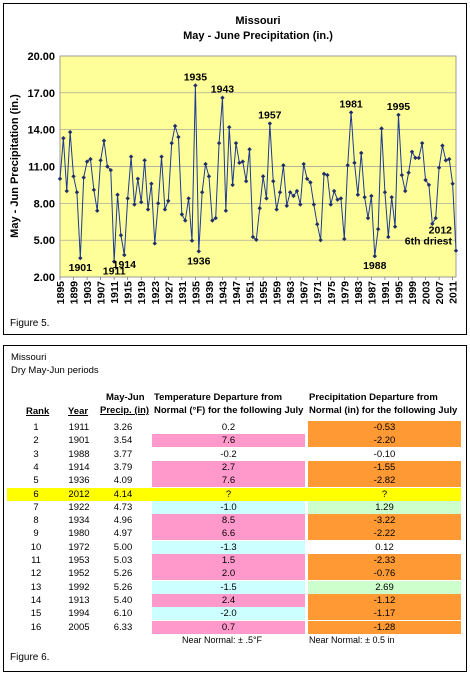 The width and height of the screenshot is (470, 675). Describe the element at coordinates (372, 292) in the screenshot. I see `x-tick-label: 1987` at that location.